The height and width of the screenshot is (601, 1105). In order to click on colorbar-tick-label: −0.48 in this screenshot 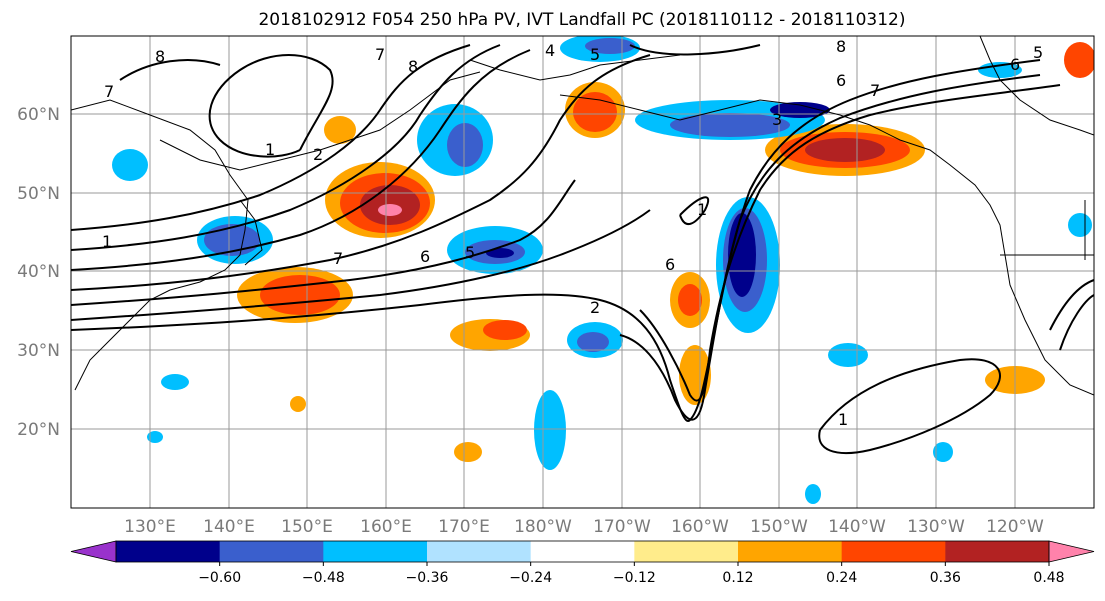, I will do `click(323, 578)`.